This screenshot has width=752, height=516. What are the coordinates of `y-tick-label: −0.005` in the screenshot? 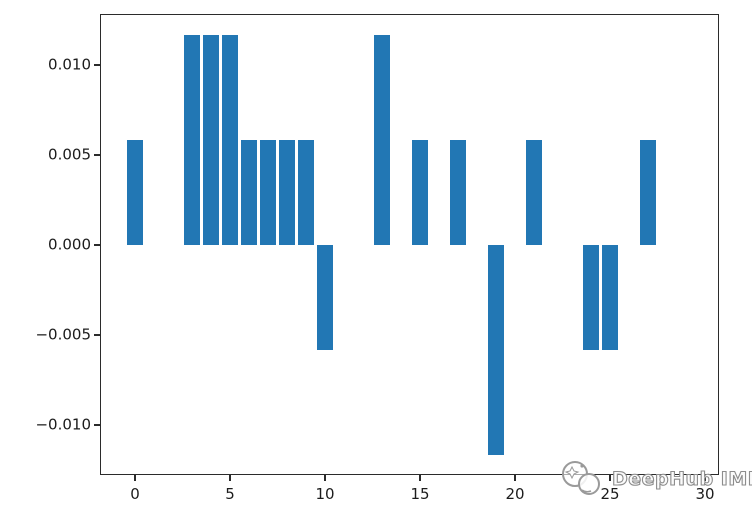 It's located at (63, 334).